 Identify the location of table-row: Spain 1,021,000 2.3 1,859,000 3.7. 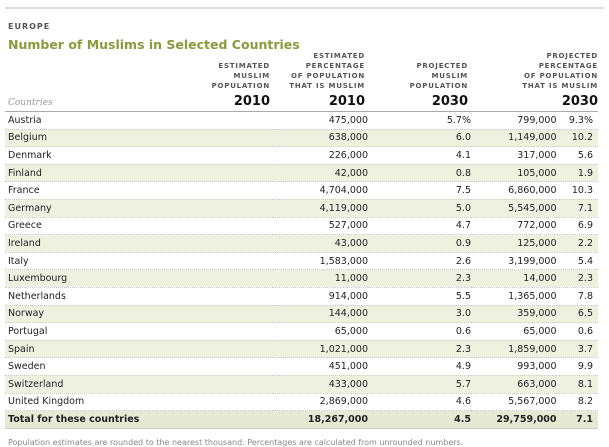
(301, 349).